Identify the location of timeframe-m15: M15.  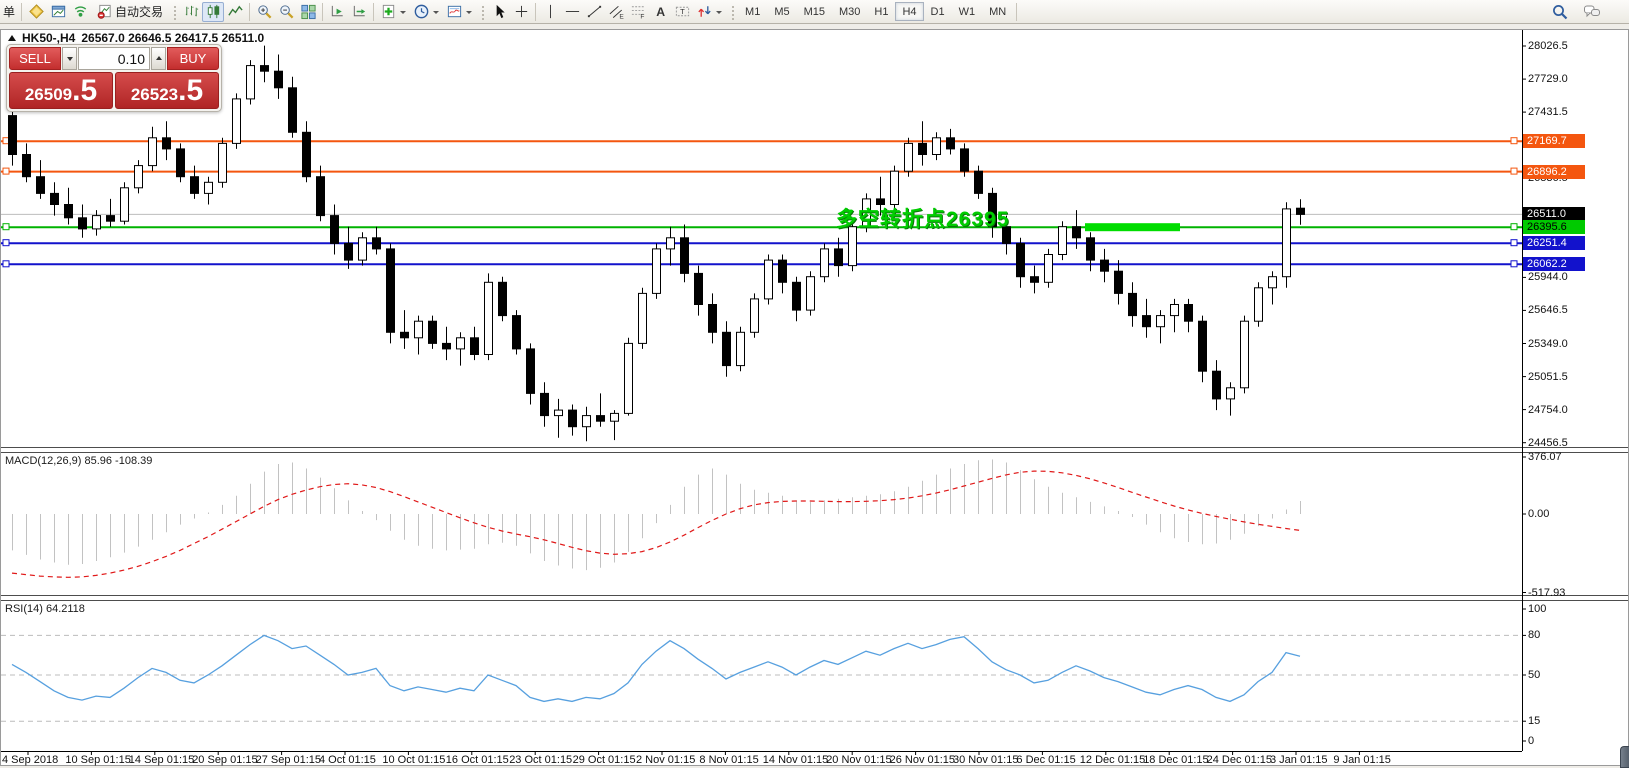
(814, 11).